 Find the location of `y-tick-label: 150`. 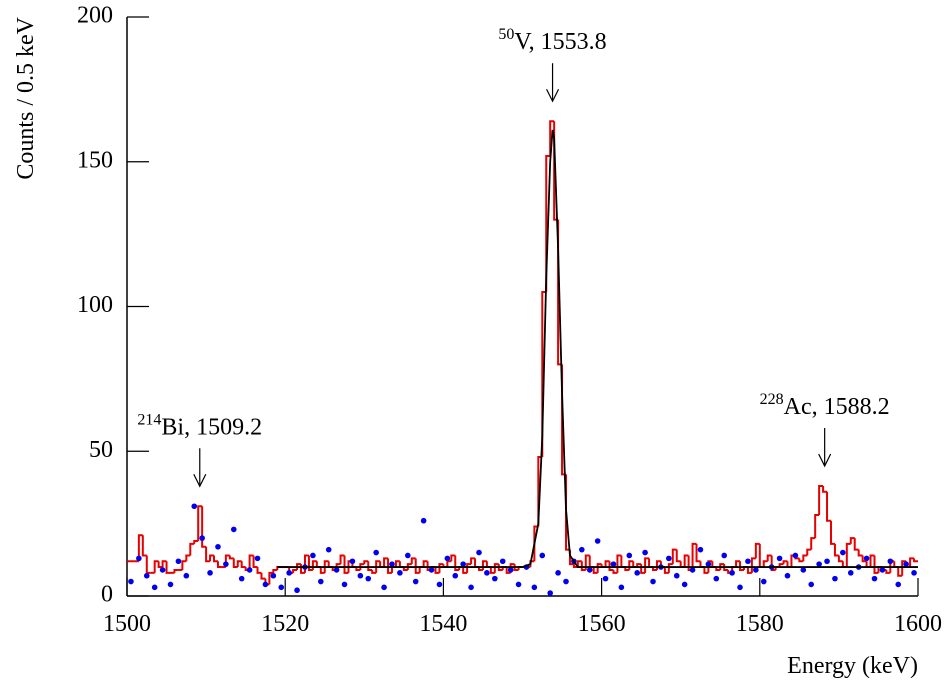

y-tick-label: 150 is located at coordinates (95, 160).